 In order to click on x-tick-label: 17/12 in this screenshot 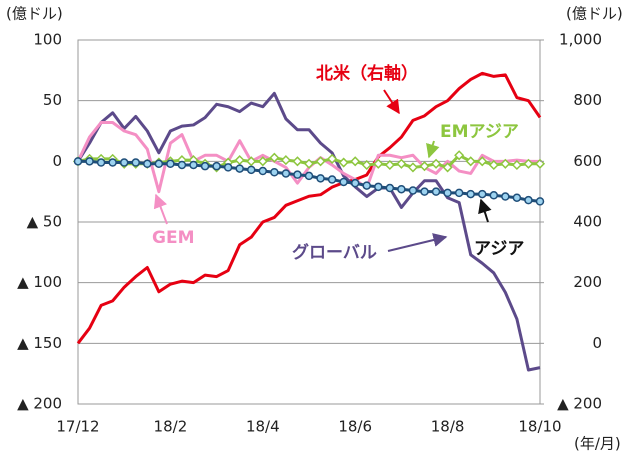, I will do `click(77, 427)`.